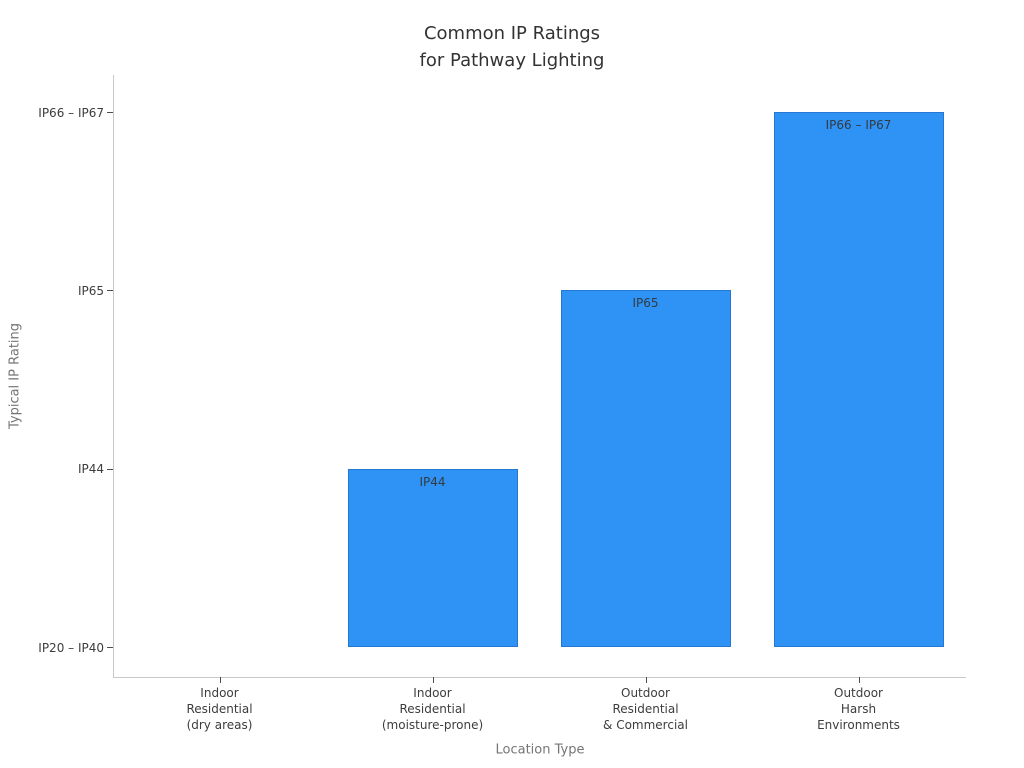  What do you see at coordinates (15, 376) in the screenshot?
I see `y-axis-label: Typical IP Rating` at bounding box center [15, 376].